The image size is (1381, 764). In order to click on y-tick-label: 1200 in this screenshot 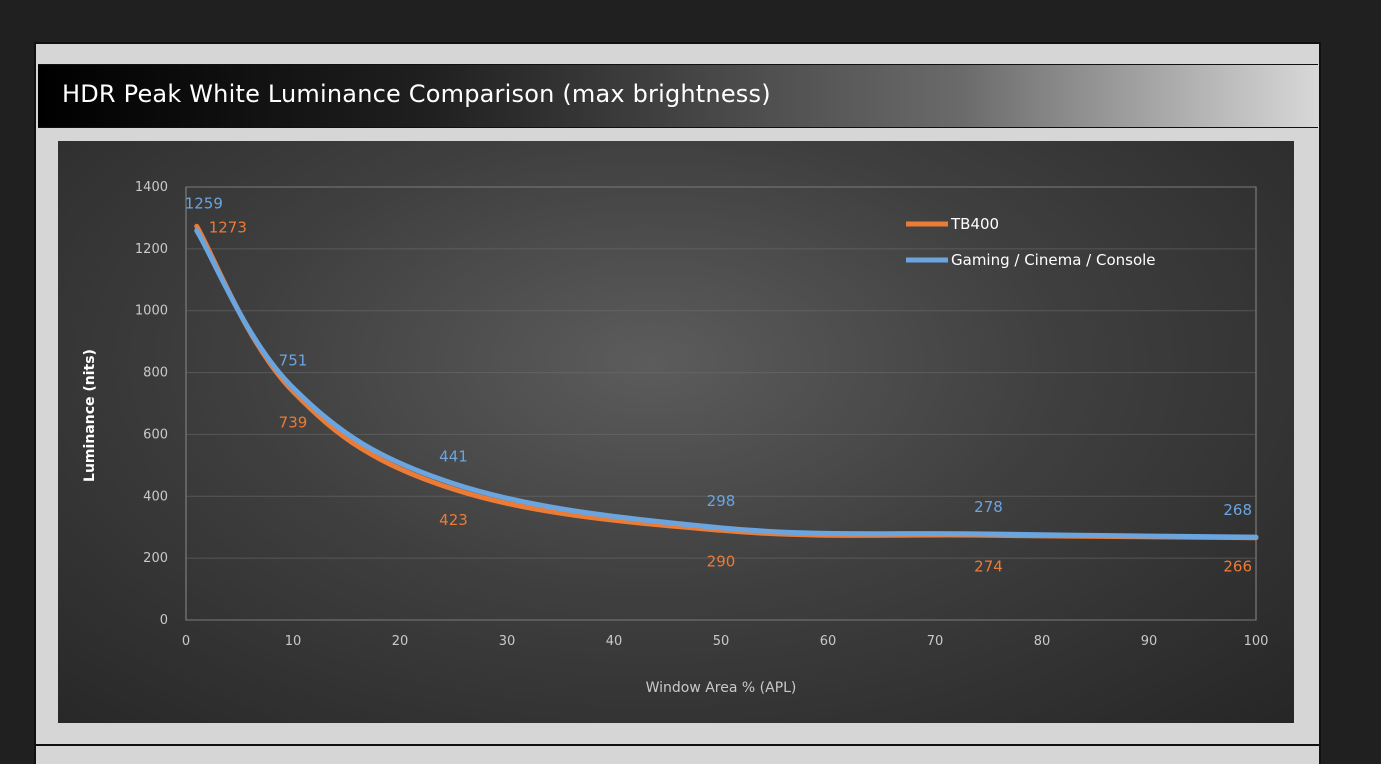, I will do `click(151, 249)`.